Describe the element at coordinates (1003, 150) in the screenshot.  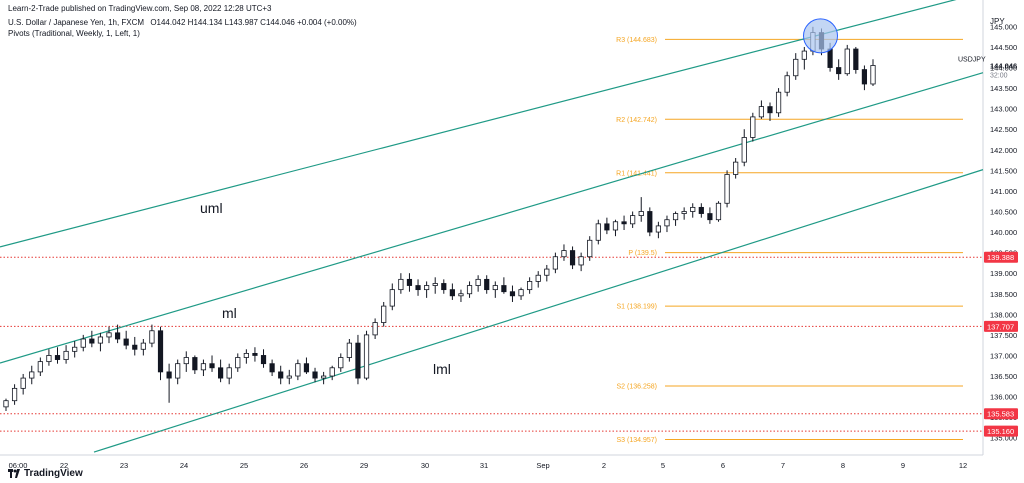
I see `y-tick-label: 142.000` at that location.